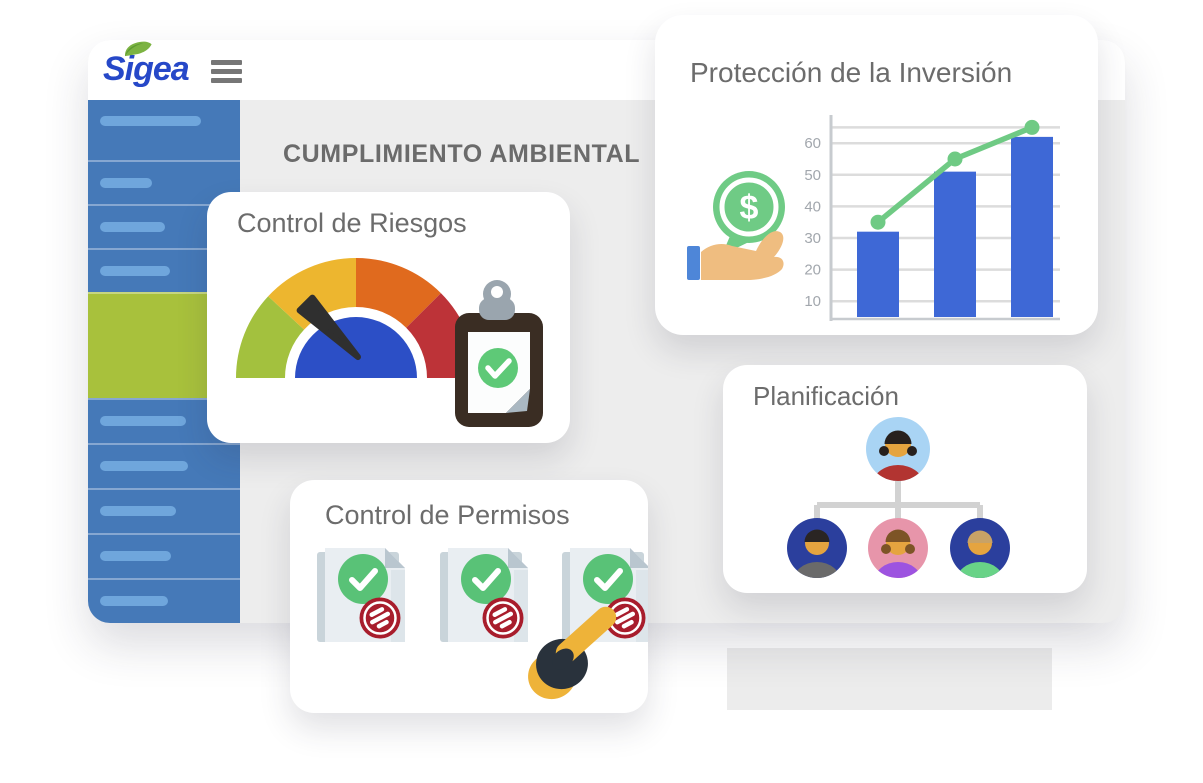 The height and width of the screenshot is (783, 1203). Describe the element at coordinates (812, 270) in the screenshot. I see `svg-text: 20` at that location.